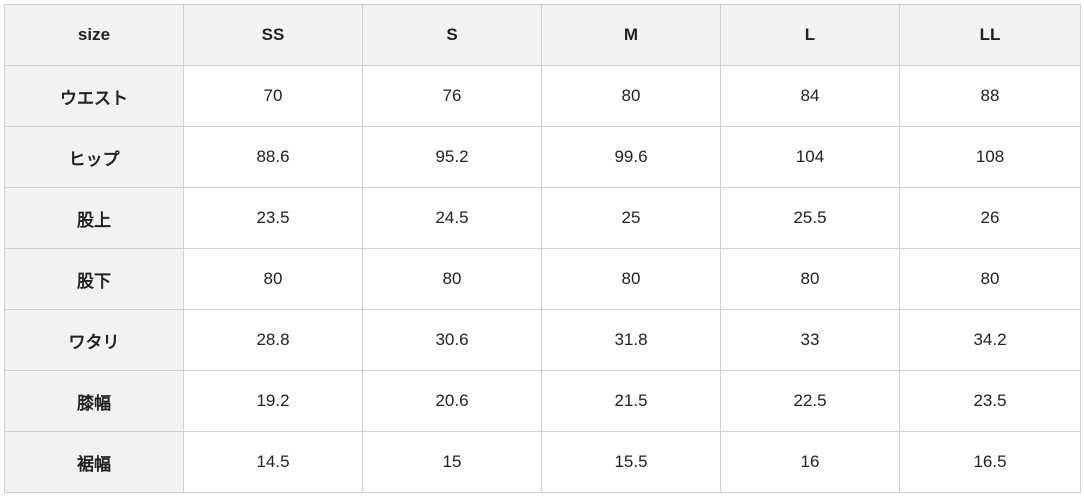  What do you see at coordinates (452, 340) in the screenshot?
I see `table-cell: 30.6` at bounding box center [452, 340].